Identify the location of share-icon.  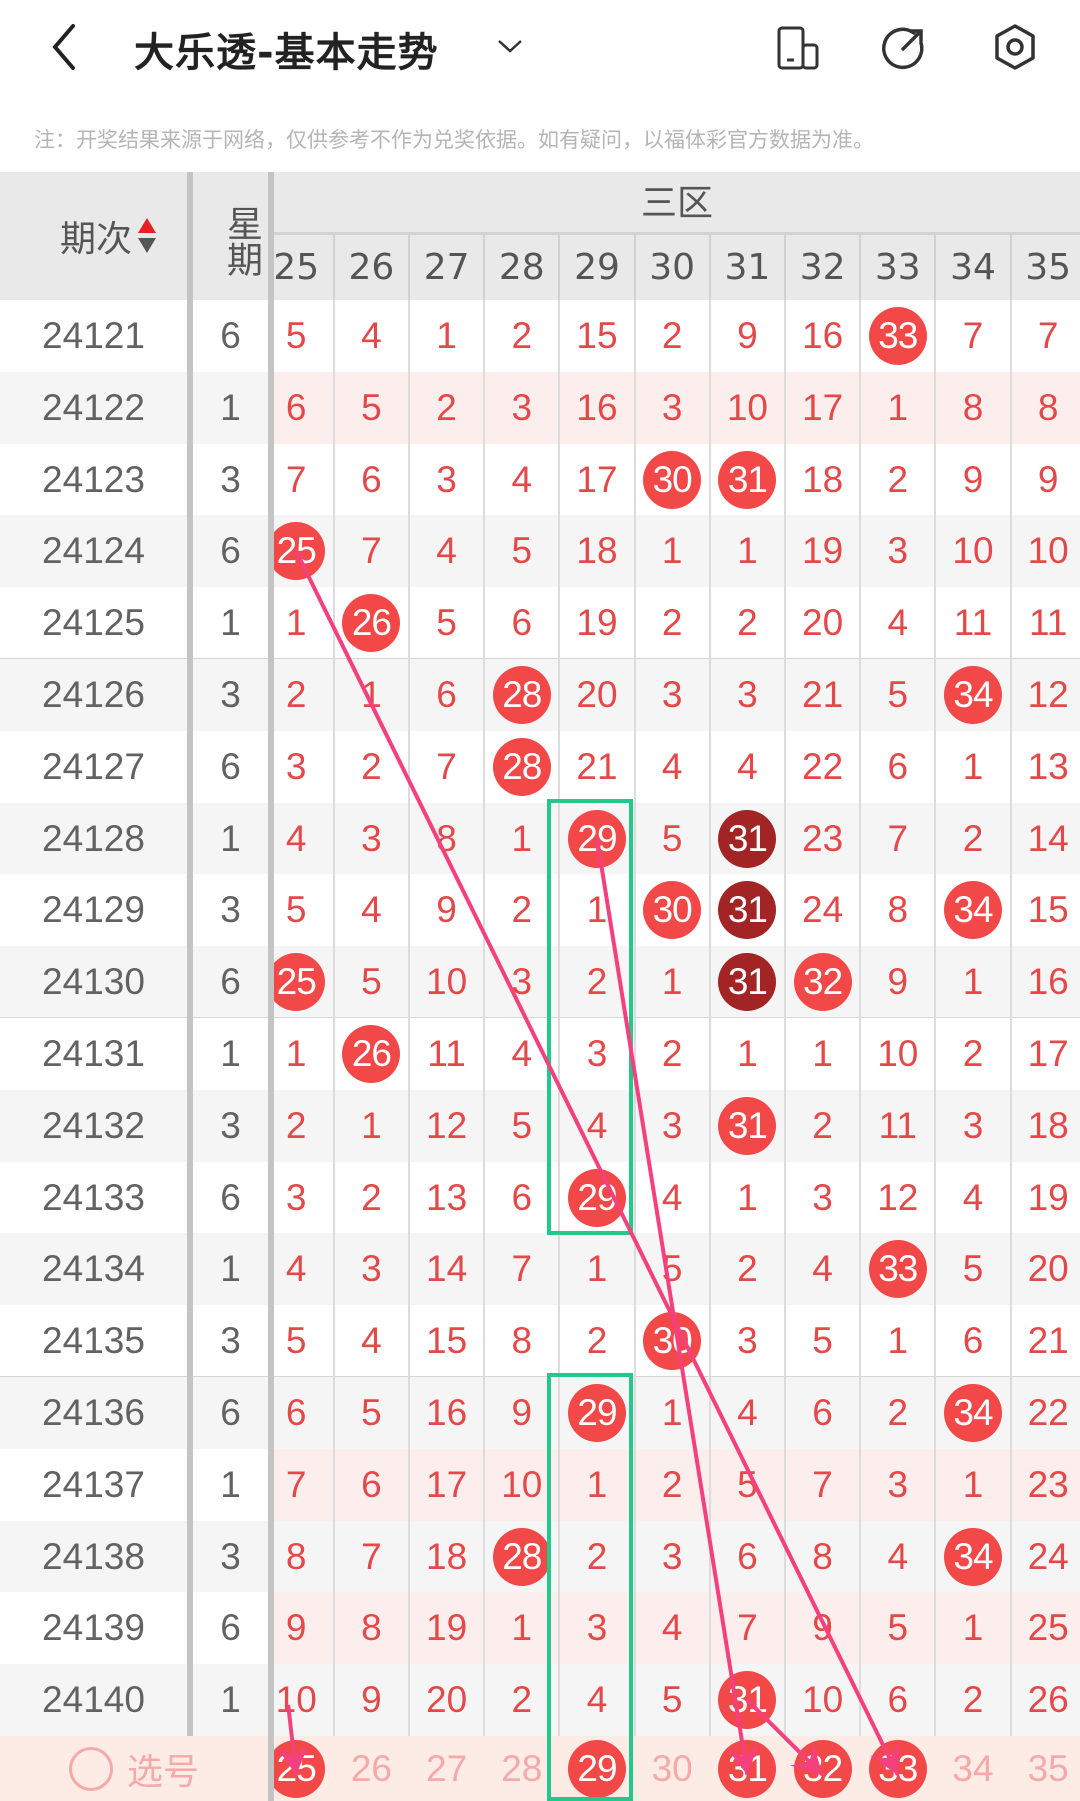
(903, 48).